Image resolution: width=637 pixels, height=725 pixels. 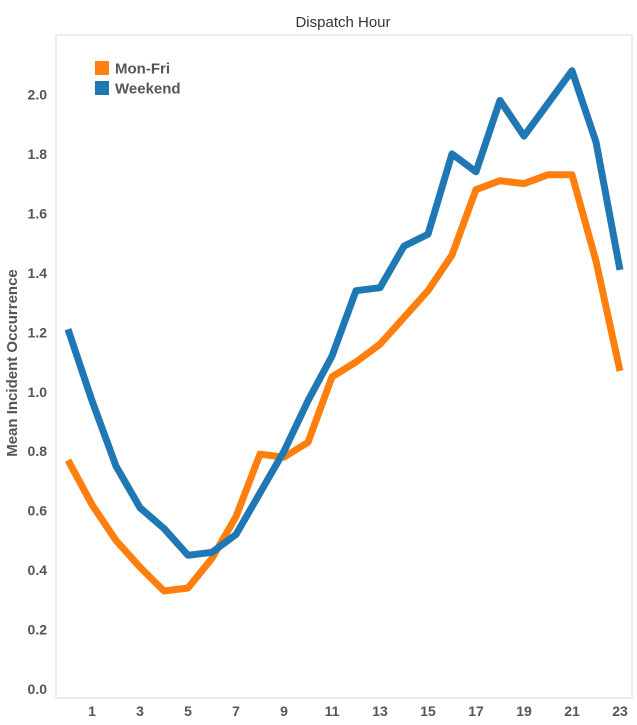 I want to click on y-tick-label: 1.4, so click(x=38, y=273).